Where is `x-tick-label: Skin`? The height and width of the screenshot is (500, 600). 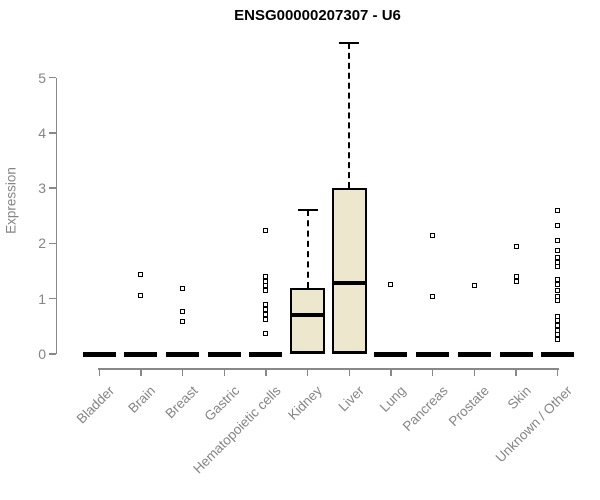 x-tick-label: Skin is located at coordinates (519, 398).